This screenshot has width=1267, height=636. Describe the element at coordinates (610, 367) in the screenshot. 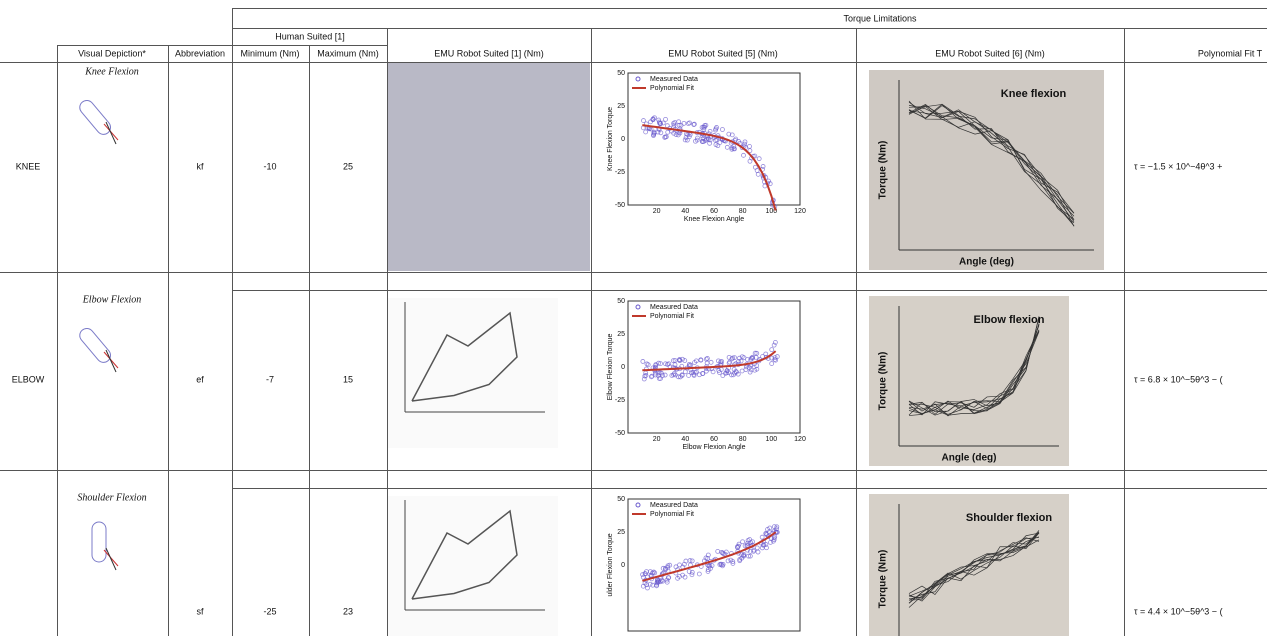

I see `axis-label: Elbow Flexion Torque` at that location.